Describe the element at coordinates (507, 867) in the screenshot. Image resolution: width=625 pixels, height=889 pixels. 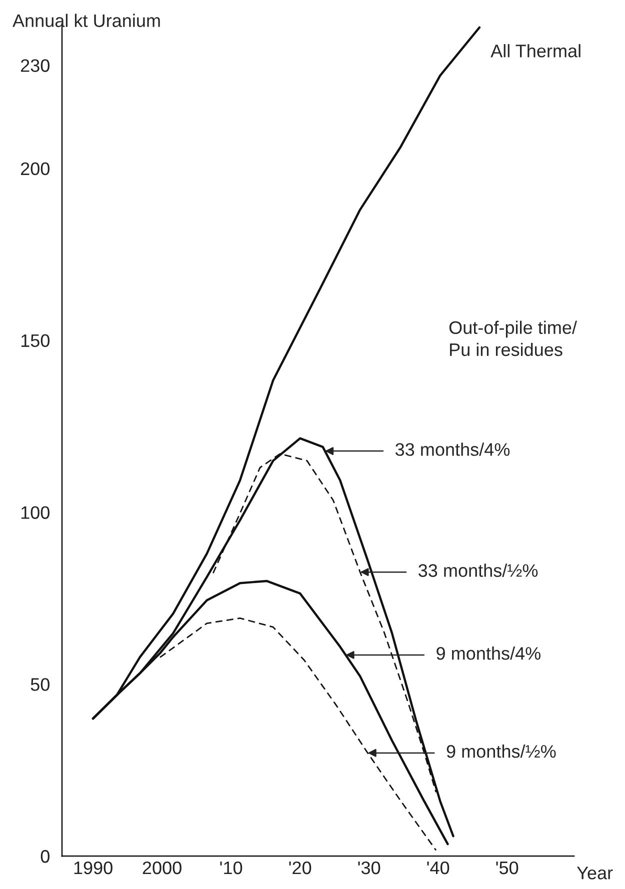
I see `x-tick-label: '50` at that location.